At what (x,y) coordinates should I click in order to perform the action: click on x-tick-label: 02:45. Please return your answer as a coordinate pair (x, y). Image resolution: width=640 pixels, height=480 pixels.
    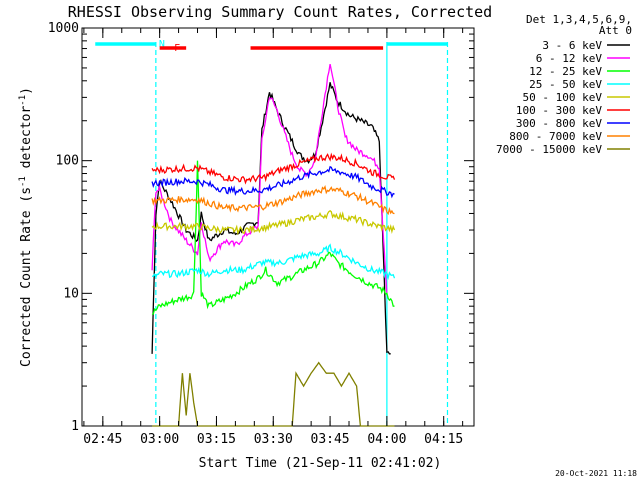
    Looking at the image, I should click on (102, 439).